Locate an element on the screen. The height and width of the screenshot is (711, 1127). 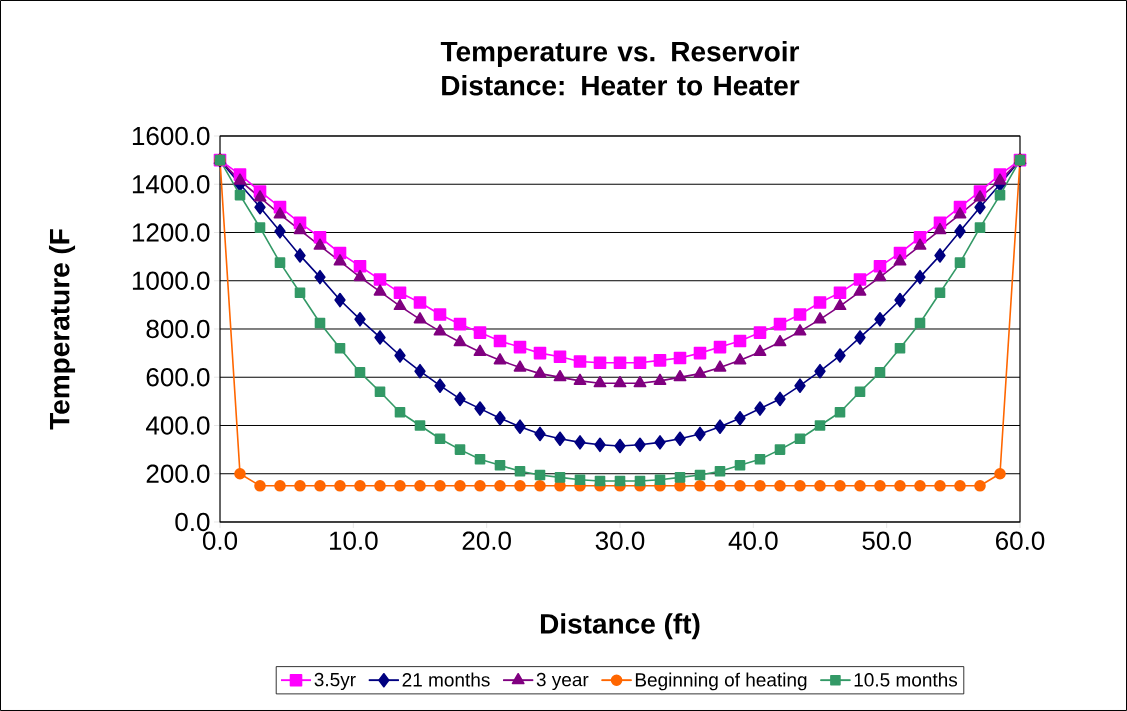
y-tick-label: 1400.0 is located at coordinates (171, 184).